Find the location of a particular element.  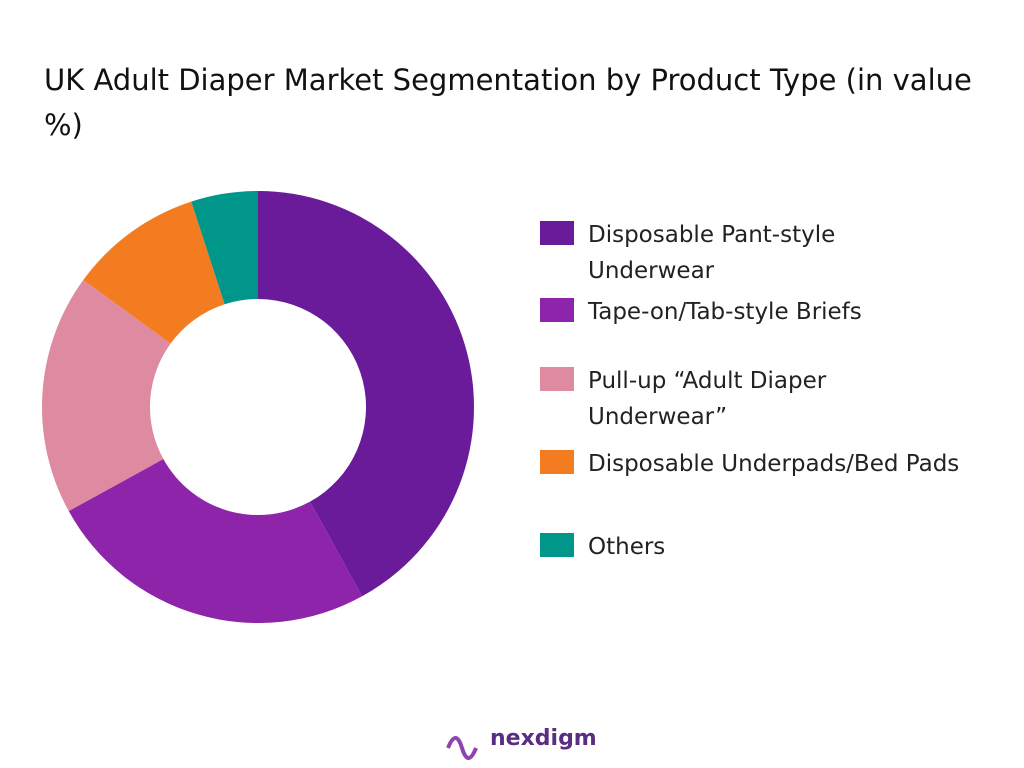

logo-icon is located at coordinates (462, 748).